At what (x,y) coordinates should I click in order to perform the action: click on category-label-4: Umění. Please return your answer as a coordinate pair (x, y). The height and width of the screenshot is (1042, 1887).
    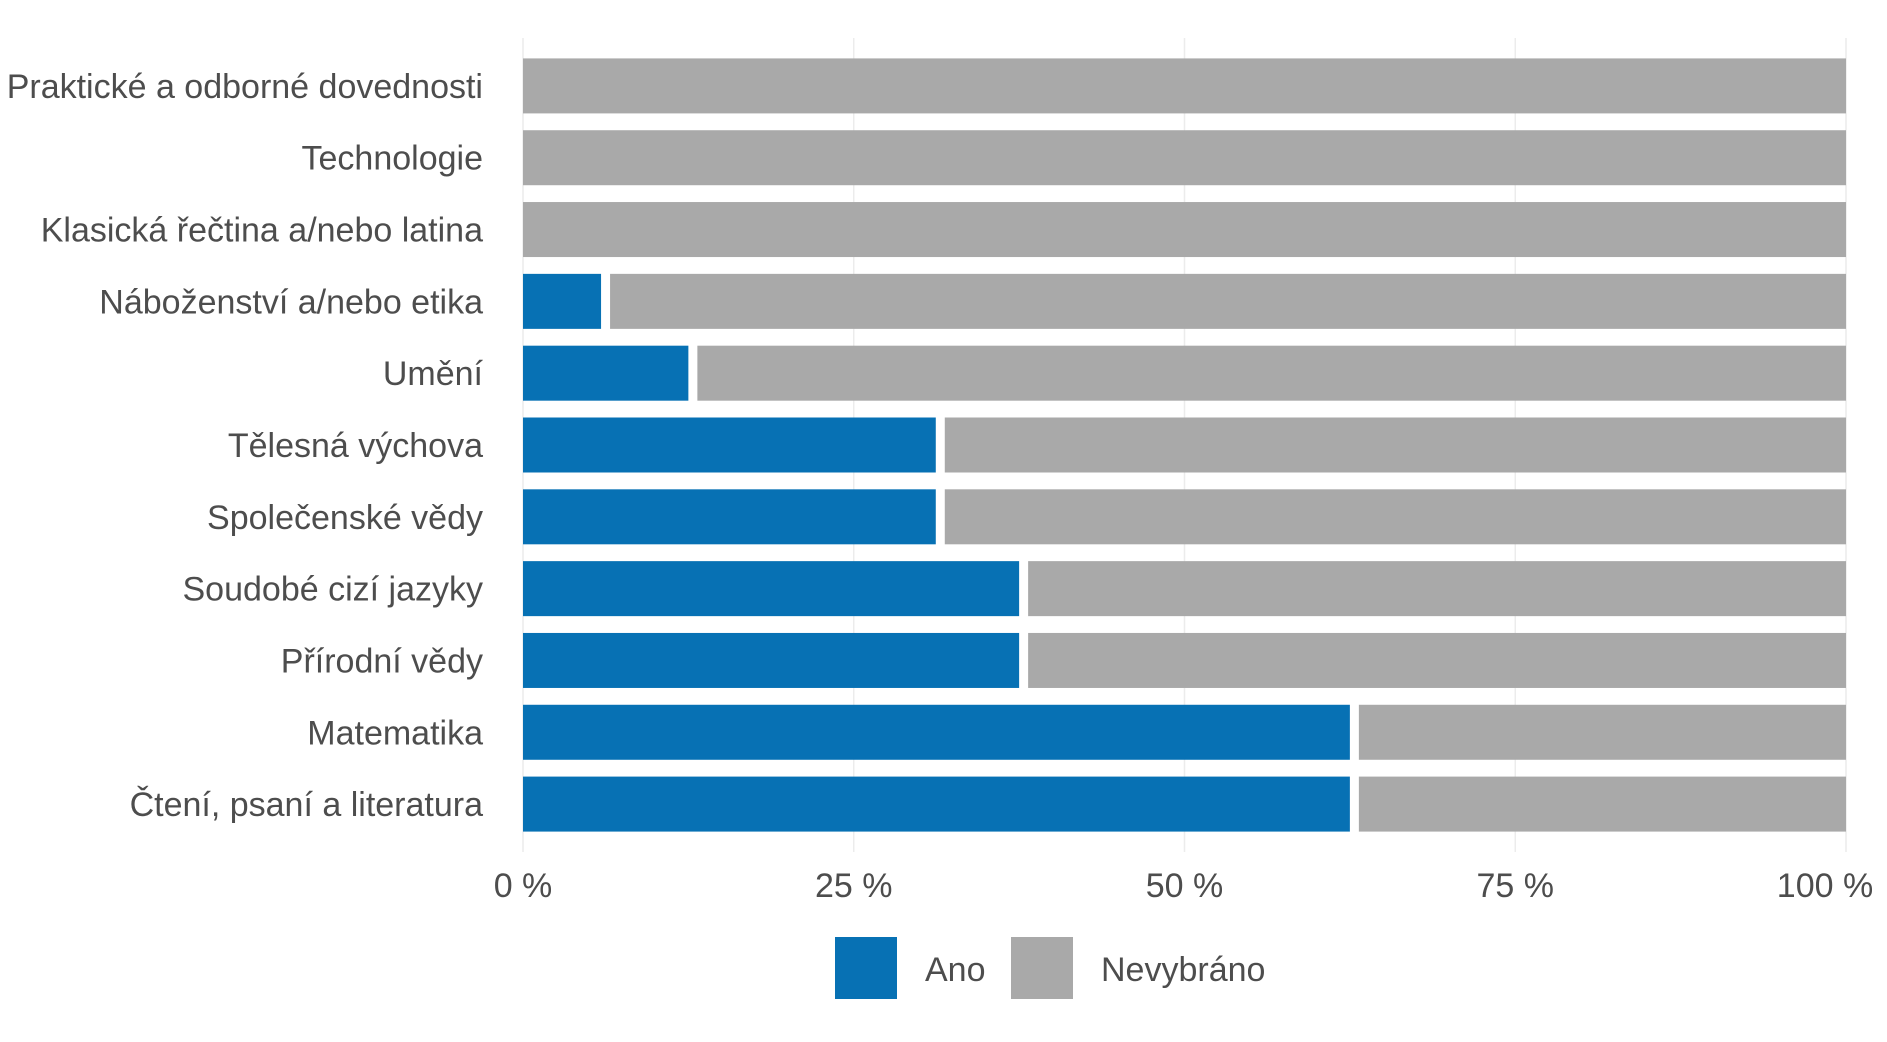
    Looking at the image, I should click on (433, 374).